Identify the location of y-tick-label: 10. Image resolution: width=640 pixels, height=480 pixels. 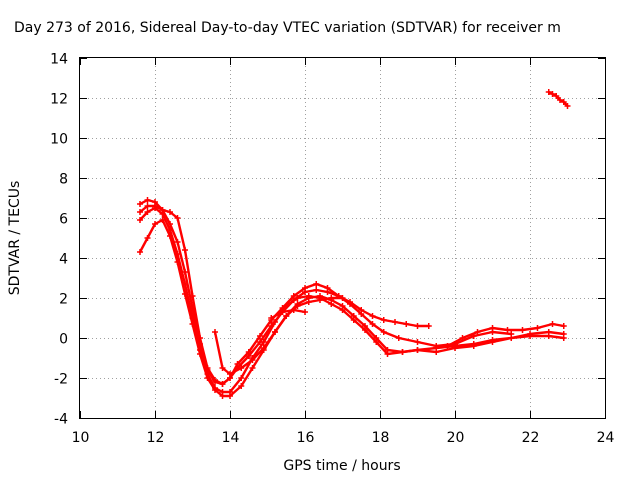
(59, 140).